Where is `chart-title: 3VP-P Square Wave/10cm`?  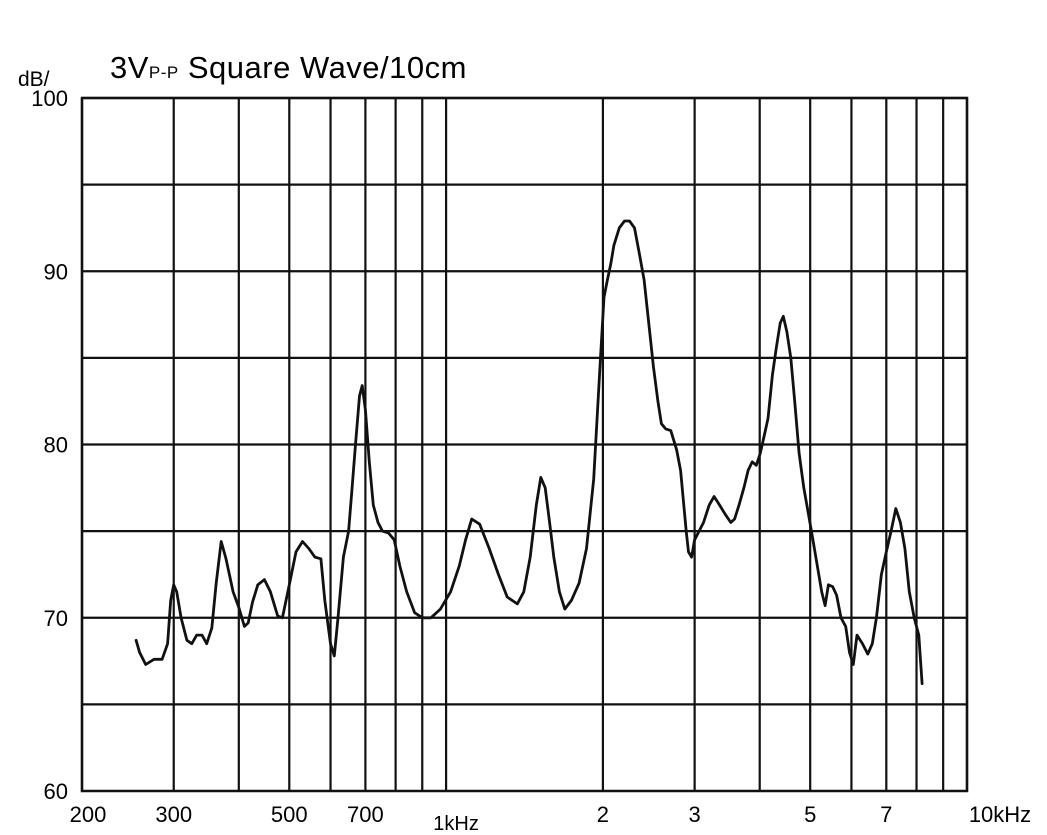 chart-title: 3VP-P Square Wave/10cm is located at coordinates (288, 67).